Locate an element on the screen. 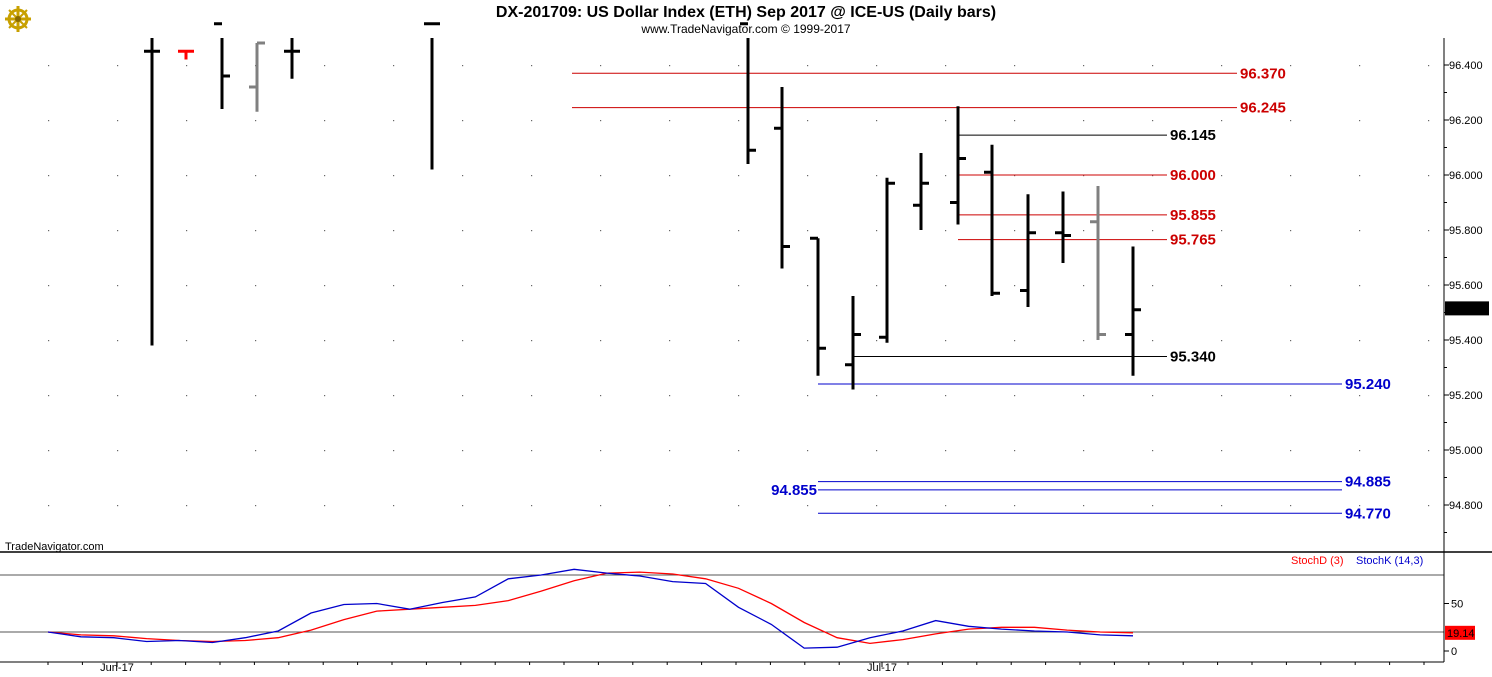  last-price-label: 95.515 is located at coordinates (1464, 309).